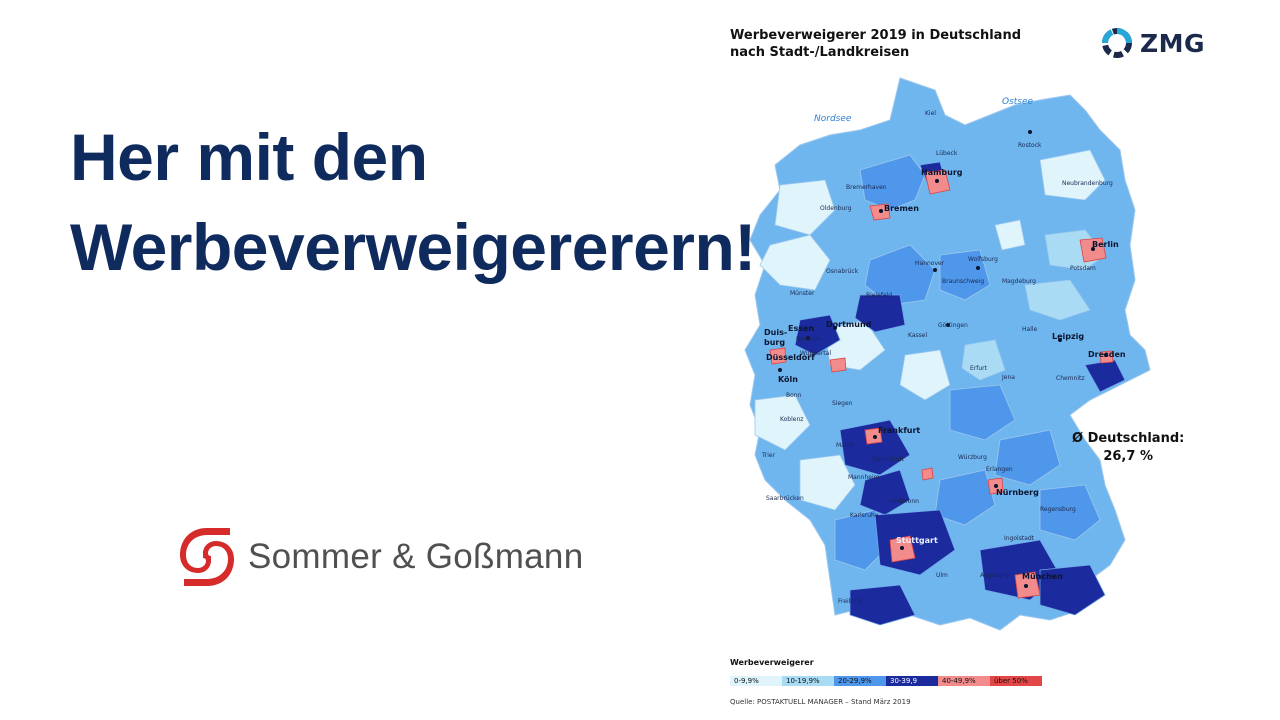  I want to click on legend-item: 40-49,9%, so click(964, 681).